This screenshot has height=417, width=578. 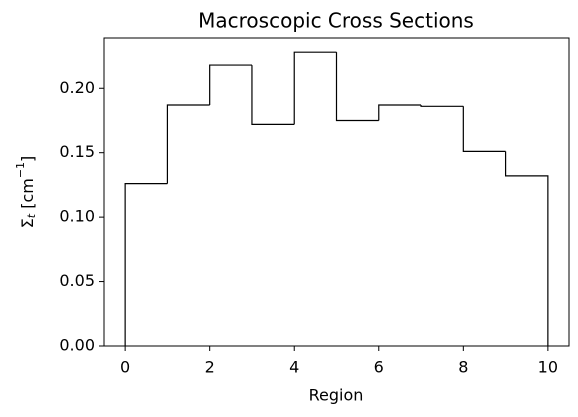 I want to click on x-tick-label: 0, so click(x=125, y=367).